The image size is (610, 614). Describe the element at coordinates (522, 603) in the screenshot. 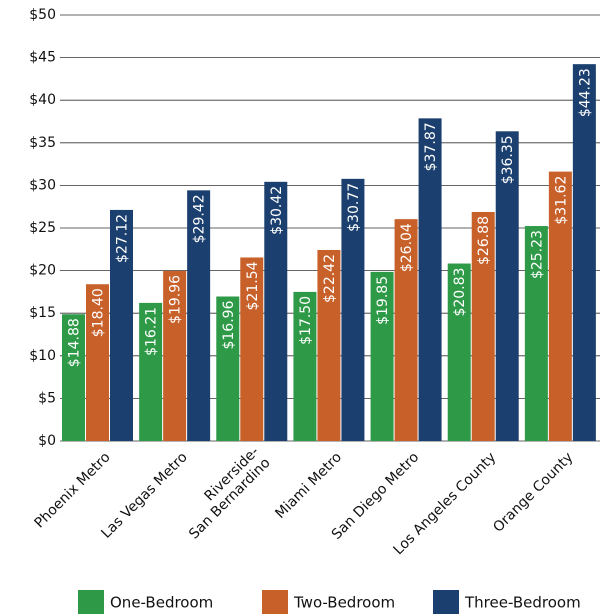

I see `legend-label: Three-Bedroom` at that location.